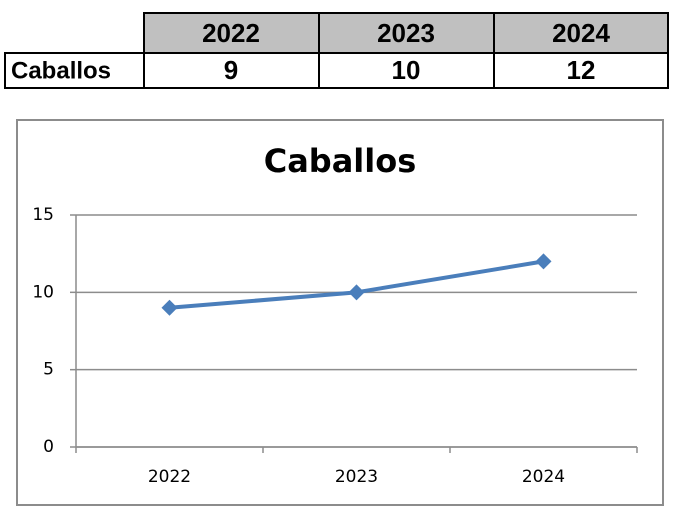  I want to click on column-header: 2023, so click(406, 33).